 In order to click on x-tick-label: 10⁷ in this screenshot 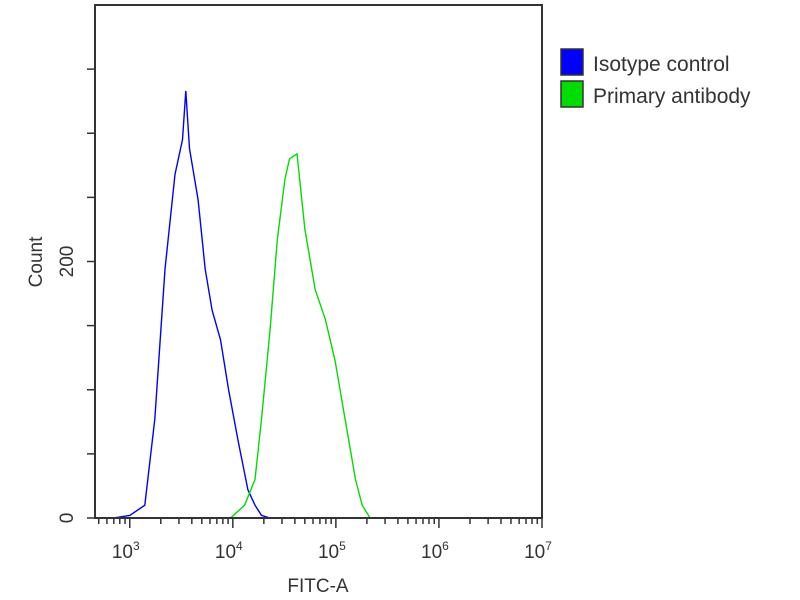, I will do `click(538, 551)`.